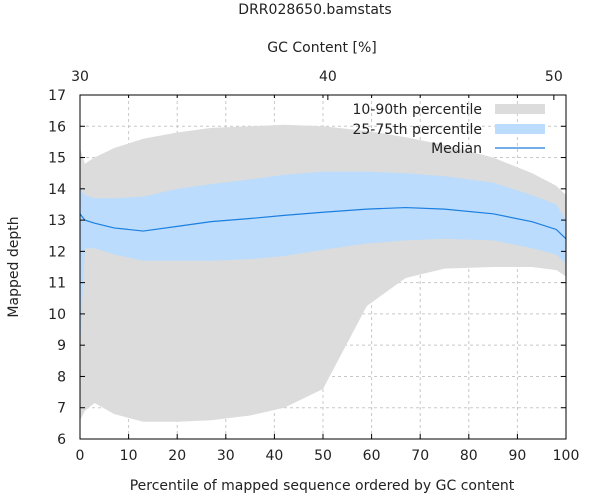 This screenshot has height=500, width=600. Describe the element at coordinates (57, 127) in the screenshot. I see `y-tick-label: 16` at that location.